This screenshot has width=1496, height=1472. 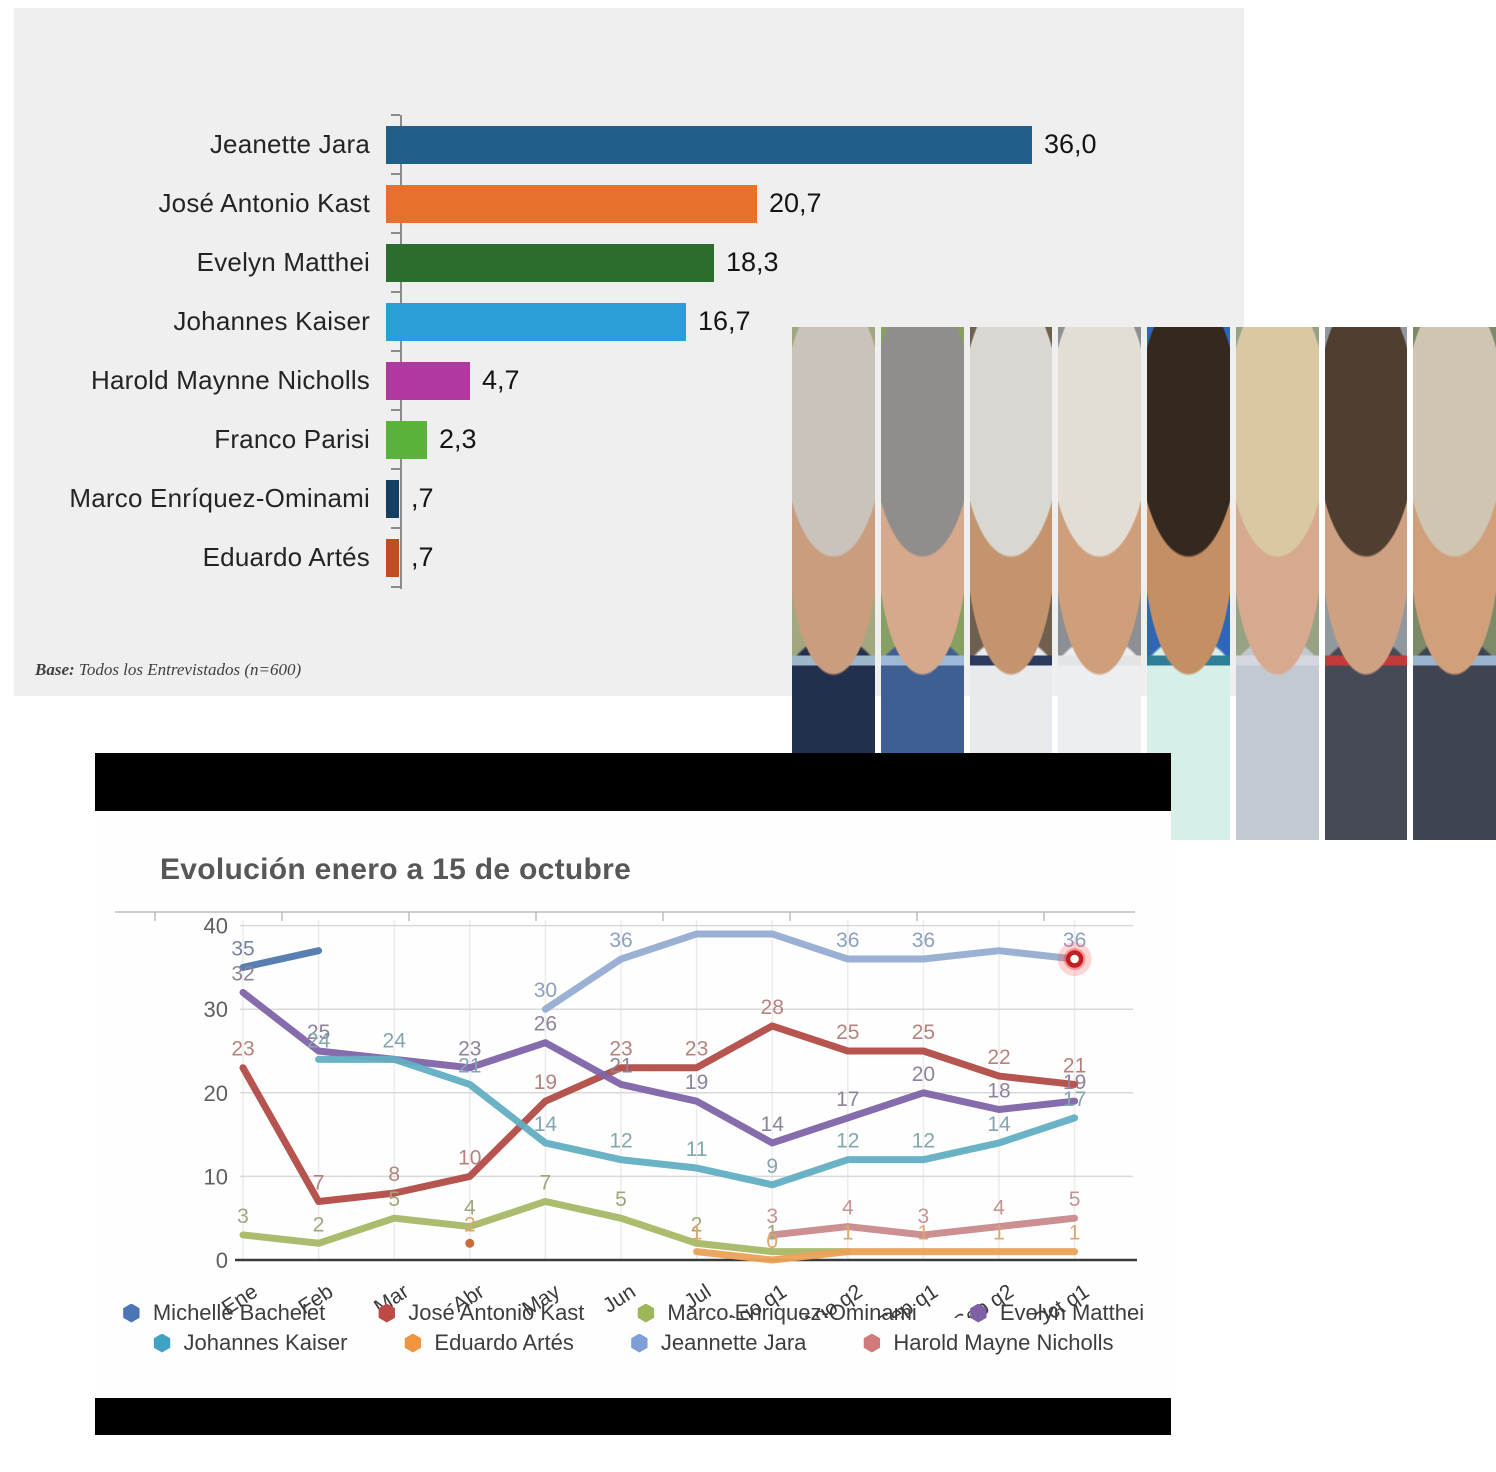 I want to click on legend-item: Eduardo Artés, so click(x=488, y=1343).